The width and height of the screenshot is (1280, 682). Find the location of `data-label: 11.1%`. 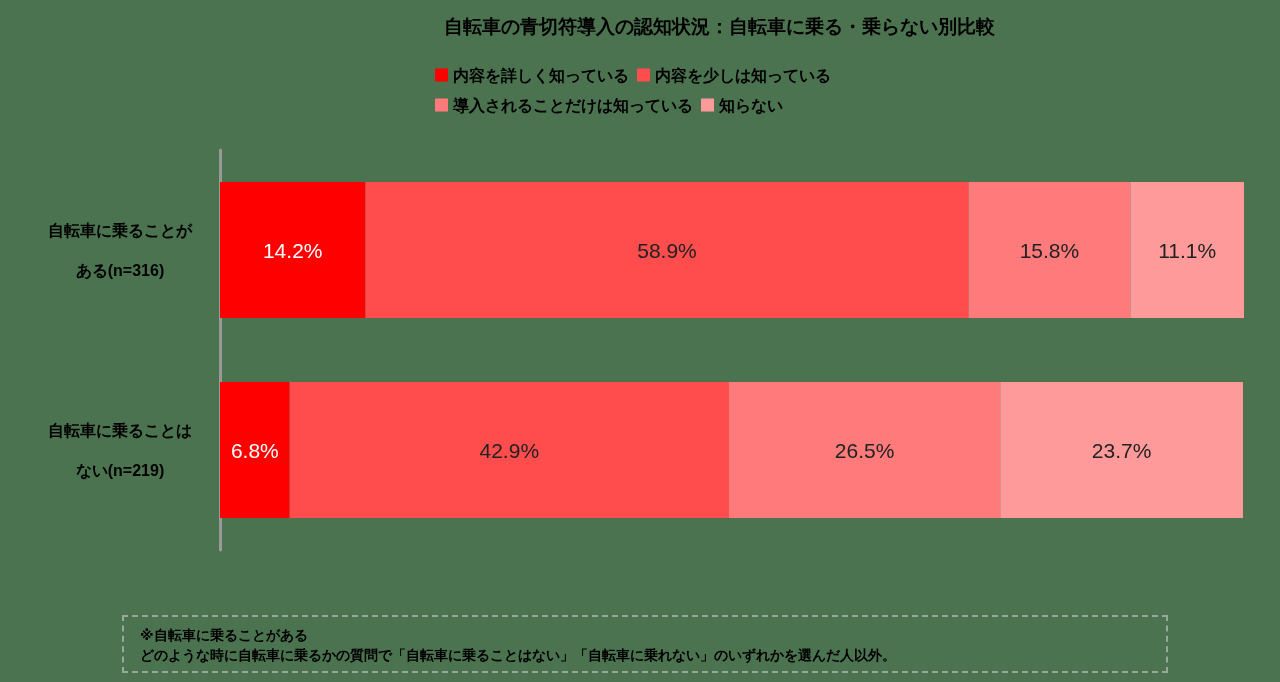

data-label: 11.1% is located at coordinates (1187, 250).